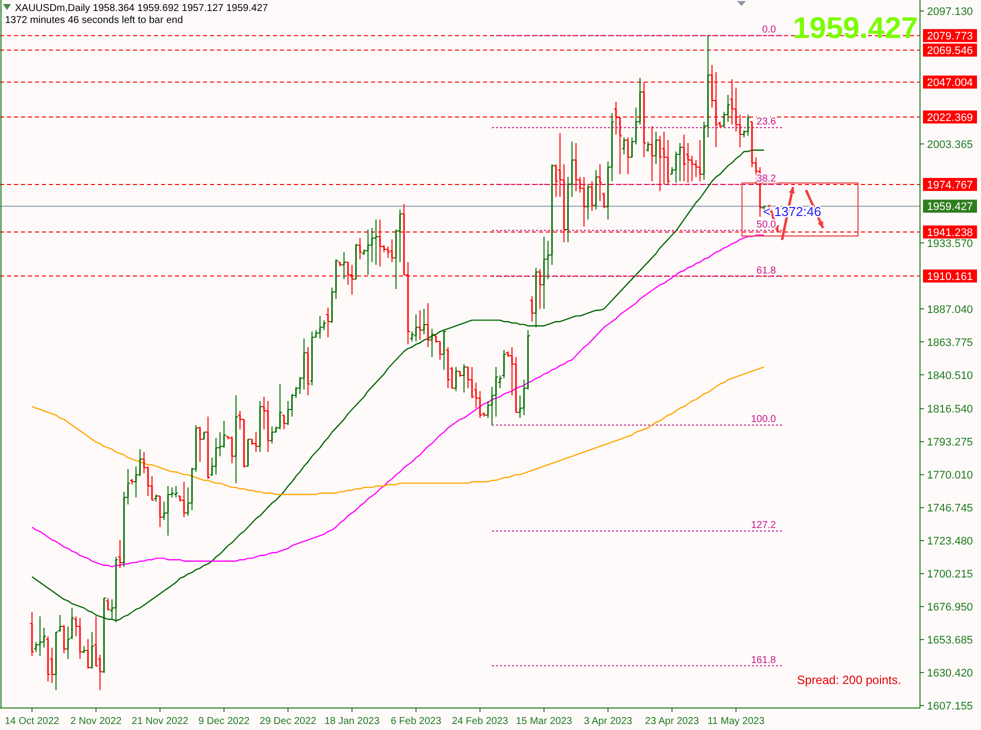  Describe the element at coordinates (288, 721) in the screenshot. I see `x-tick-label: 29 Dec 2022` at that location.